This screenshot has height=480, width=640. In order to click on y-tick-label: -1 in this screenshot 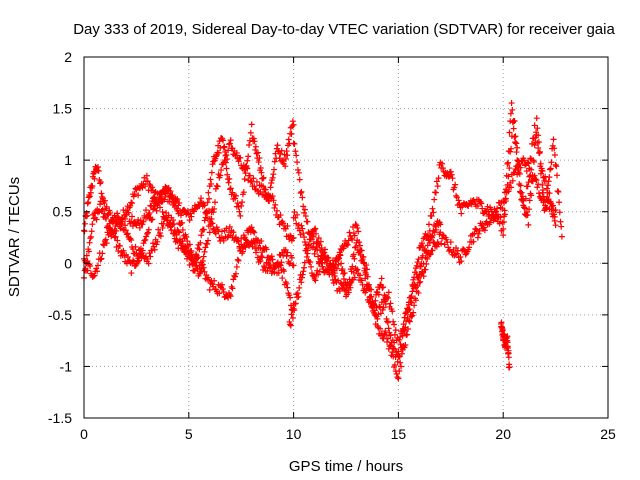, I will do `click(66, 366)`.